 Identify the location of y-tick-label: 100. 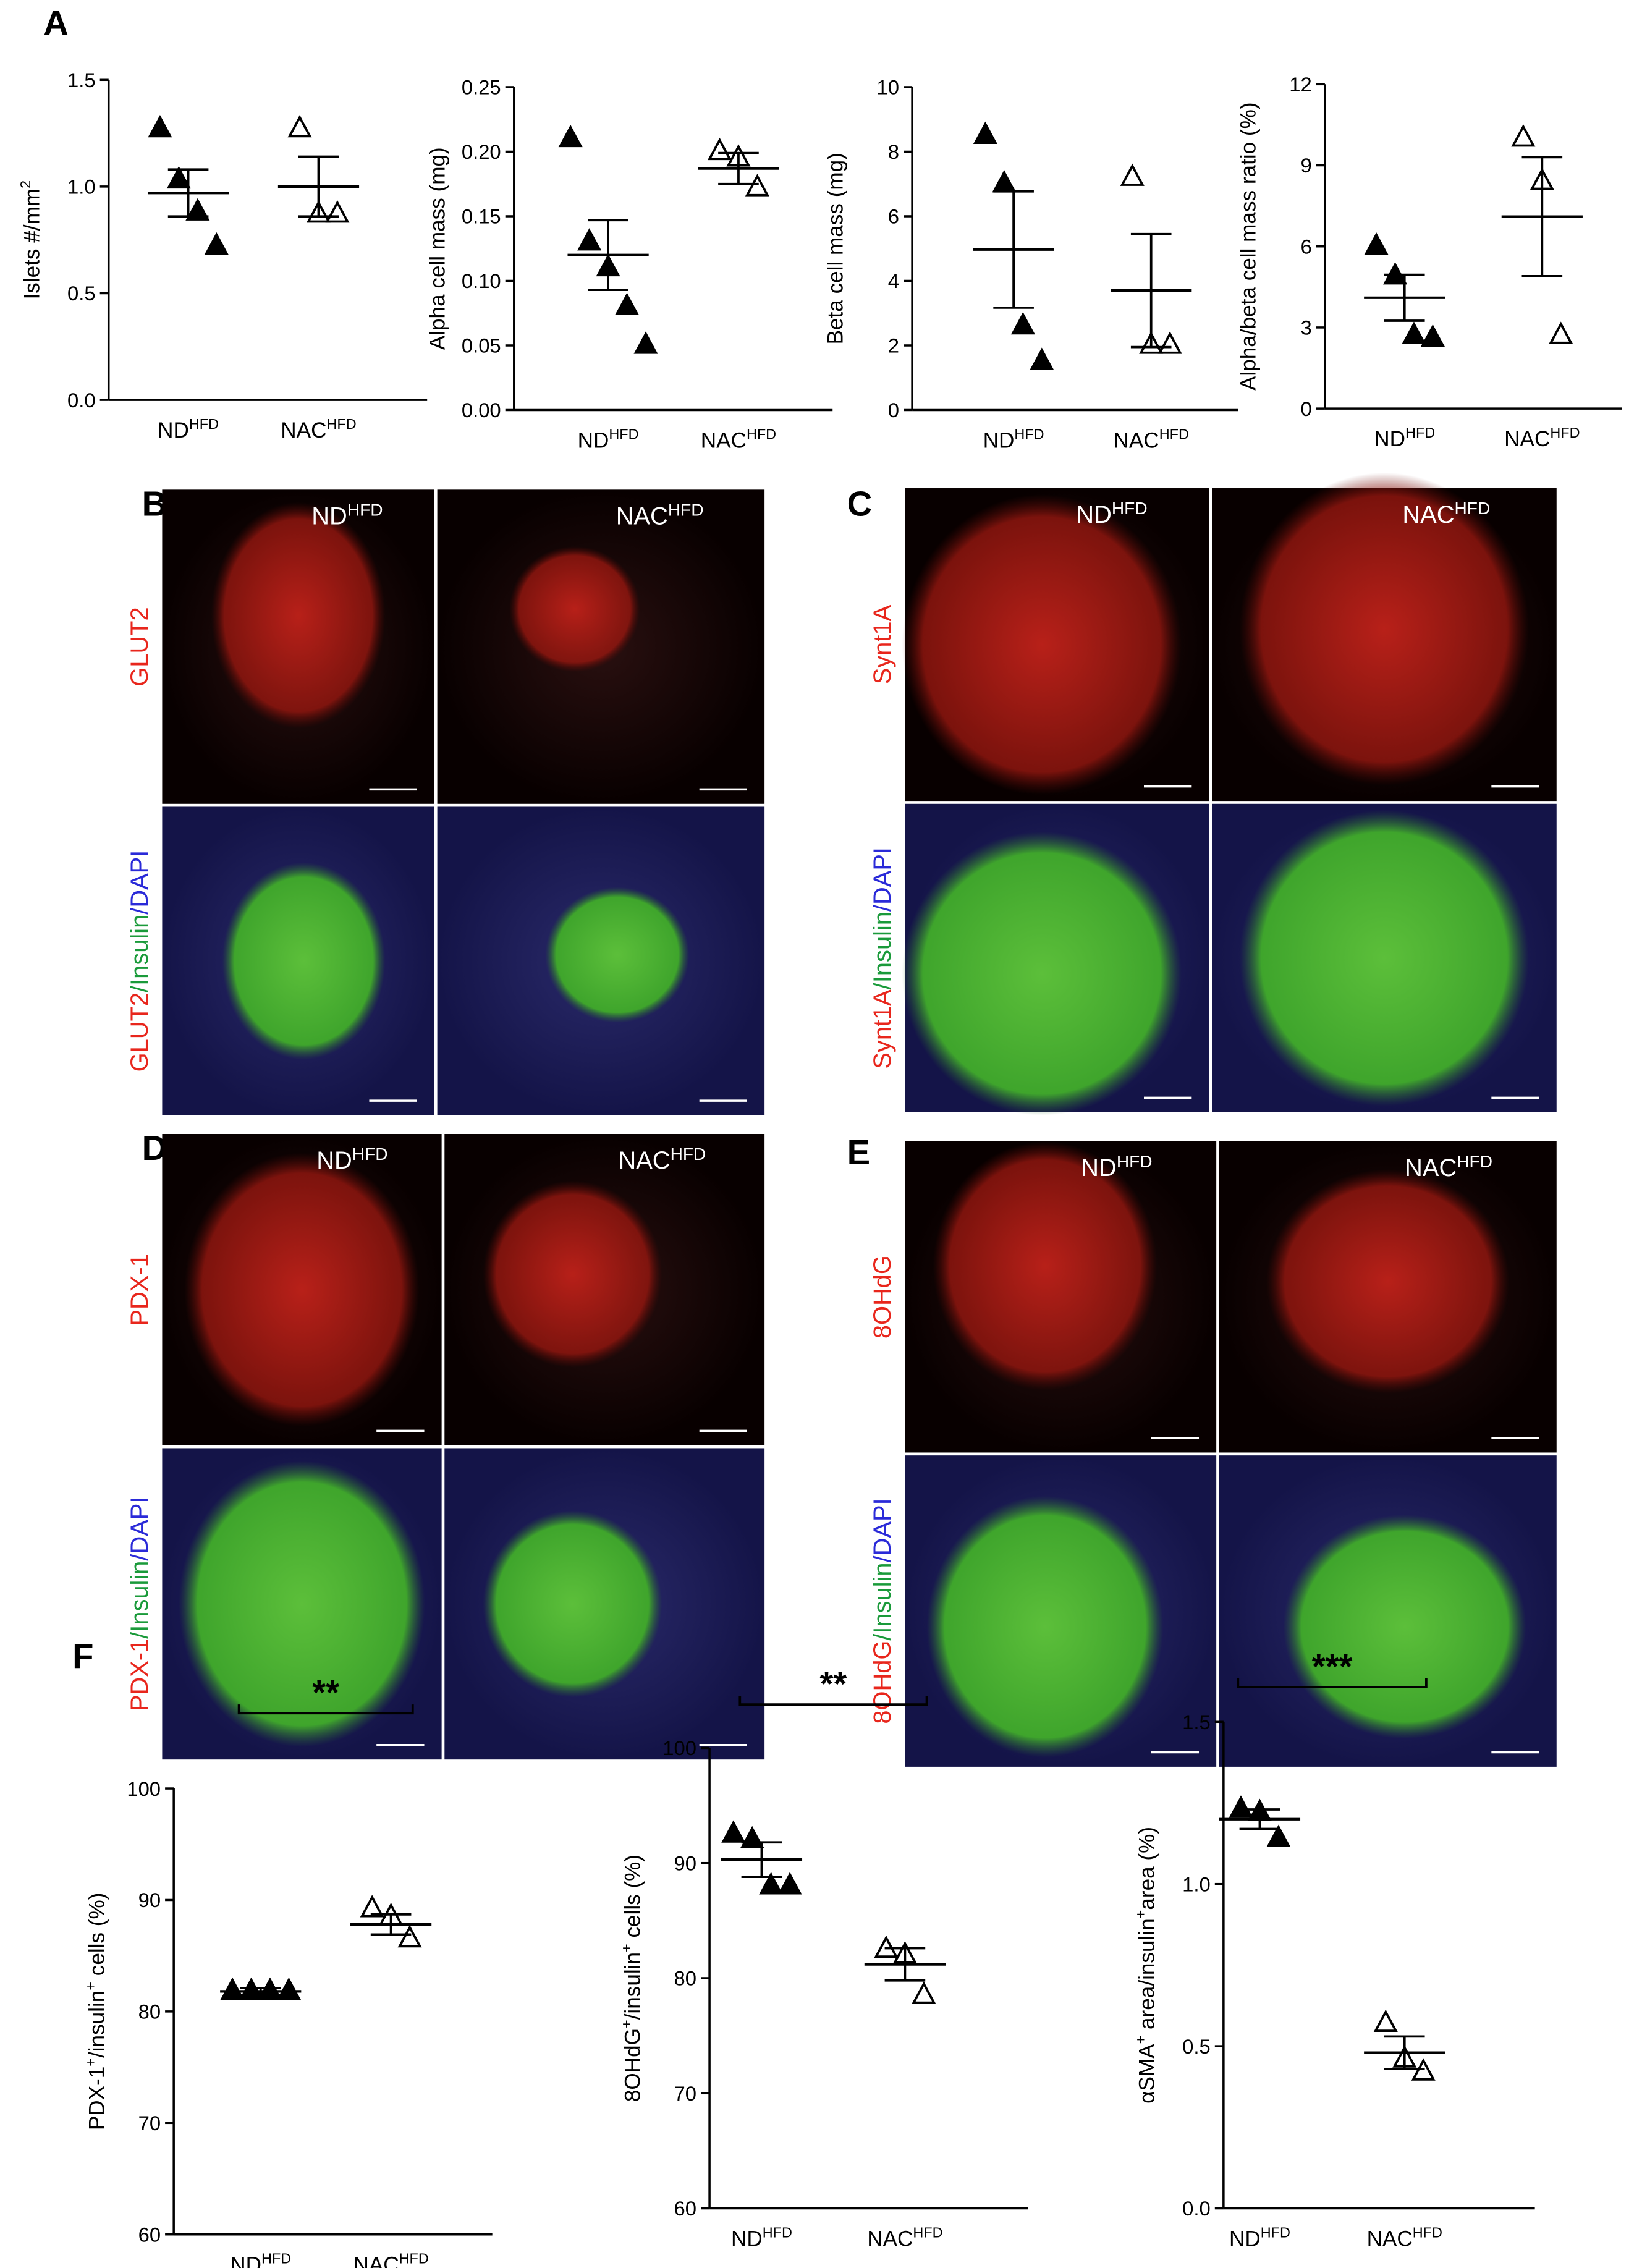
(679, 1748).